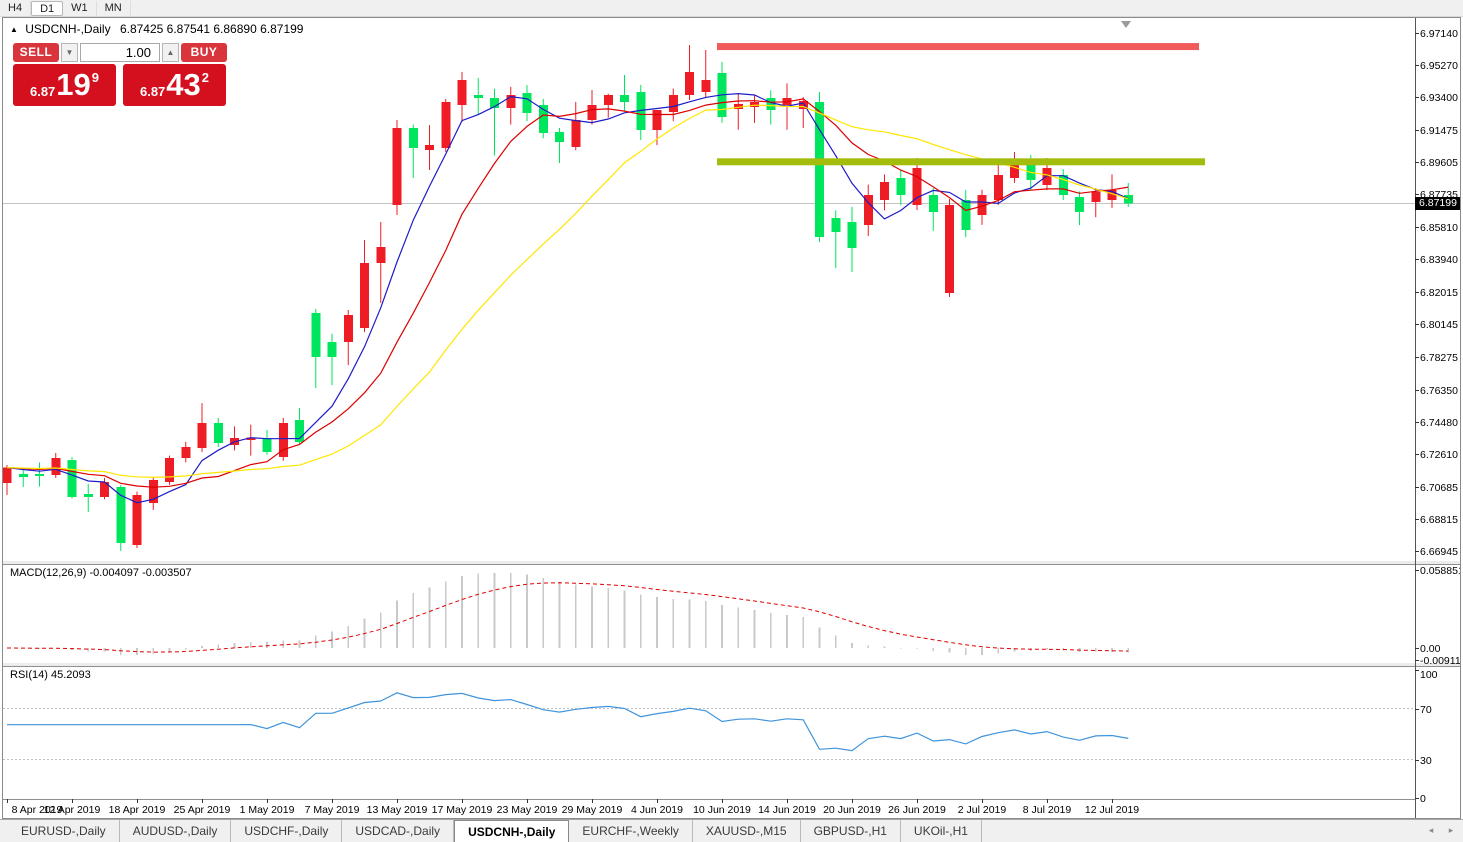 Image resolution: width=1463 pixels, height=842 pixels. What do you see at coordinates (204, 52) in the screenshot?
I see `buy-button: BUY` at bounding box center [204, 52].